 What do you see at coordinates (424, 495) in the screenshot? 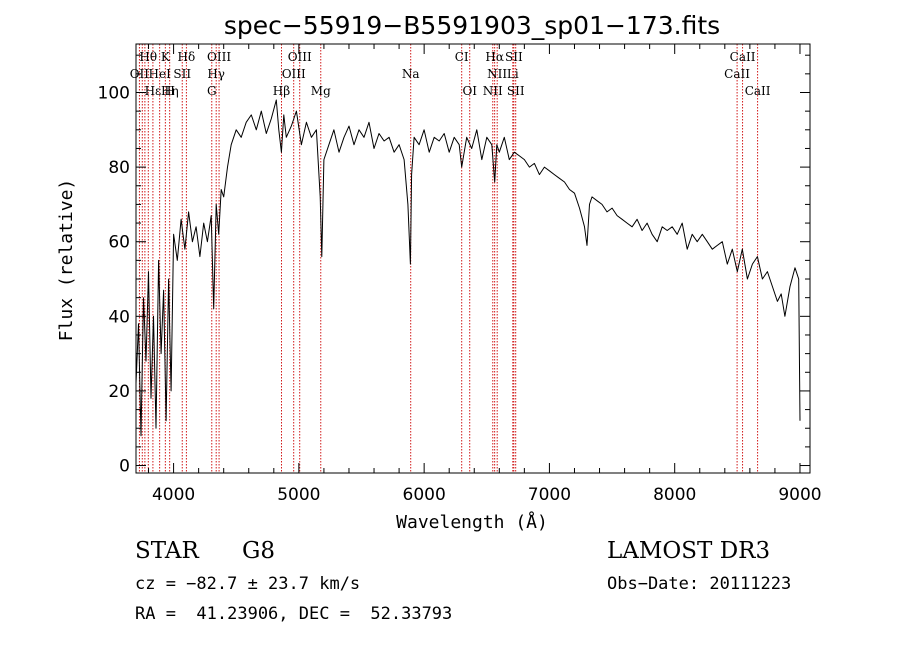
I see `x-tick-label: 6000` at bounding box center [424, 495].